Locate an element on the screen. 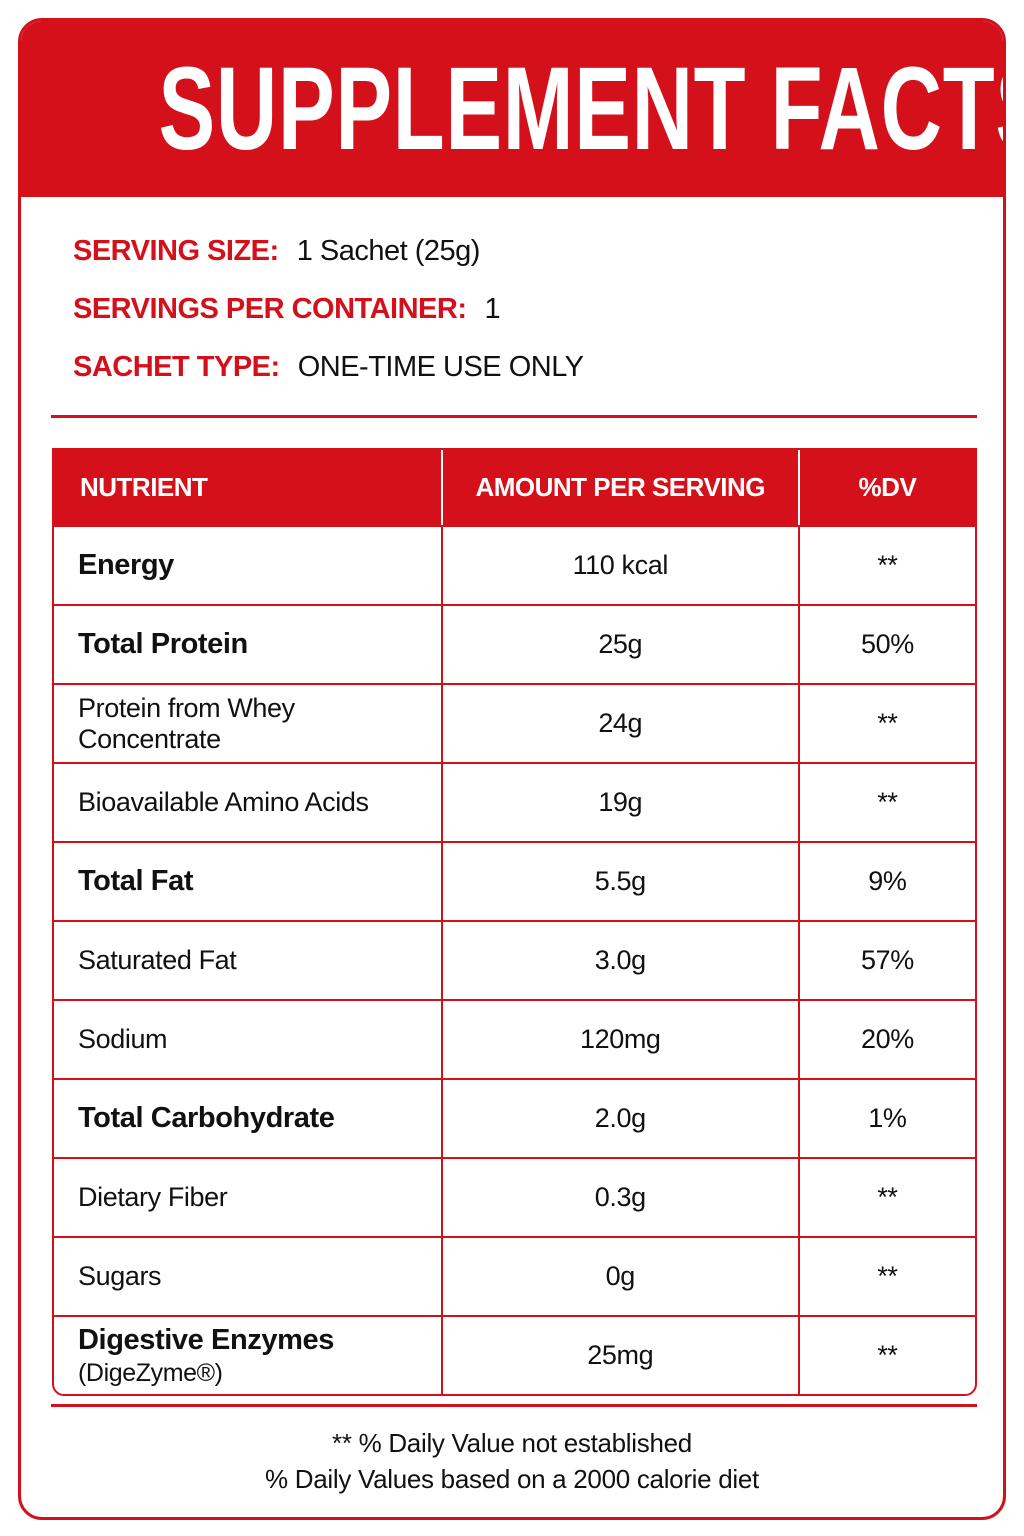 The height and width of the screenshot is (1536, 1024). info-value: 1 is located at coordinates (492, 309).